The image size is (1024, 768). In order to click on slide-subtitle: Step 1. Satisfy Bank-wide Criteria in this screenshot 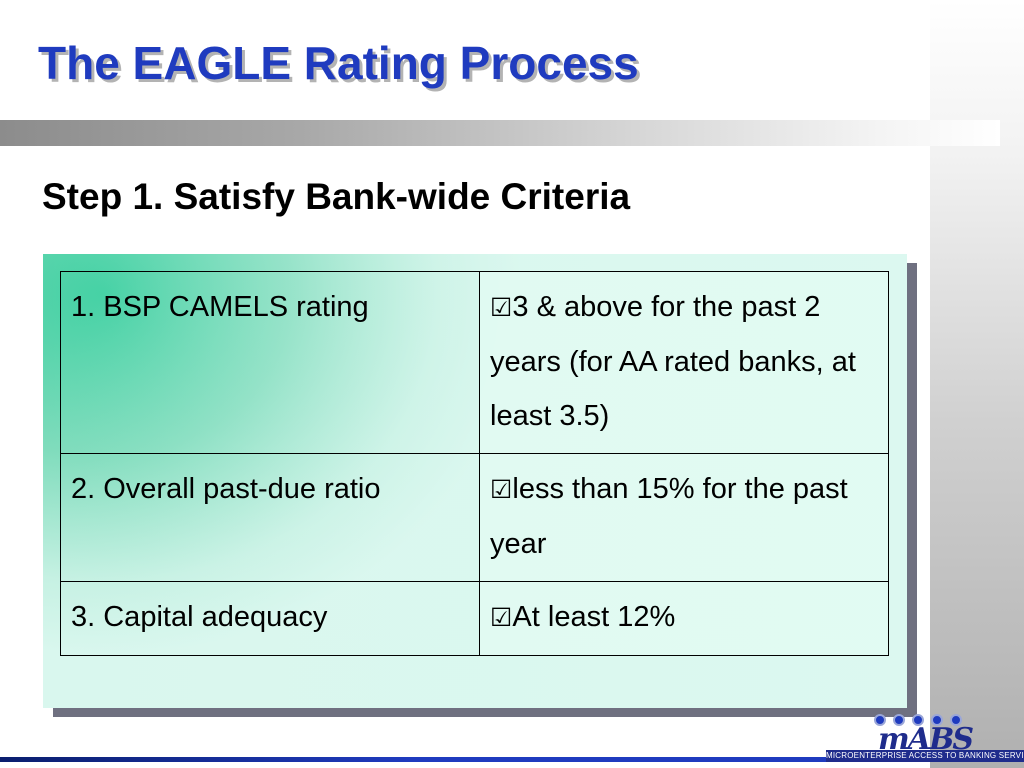, I will do `click(336, 196)`.